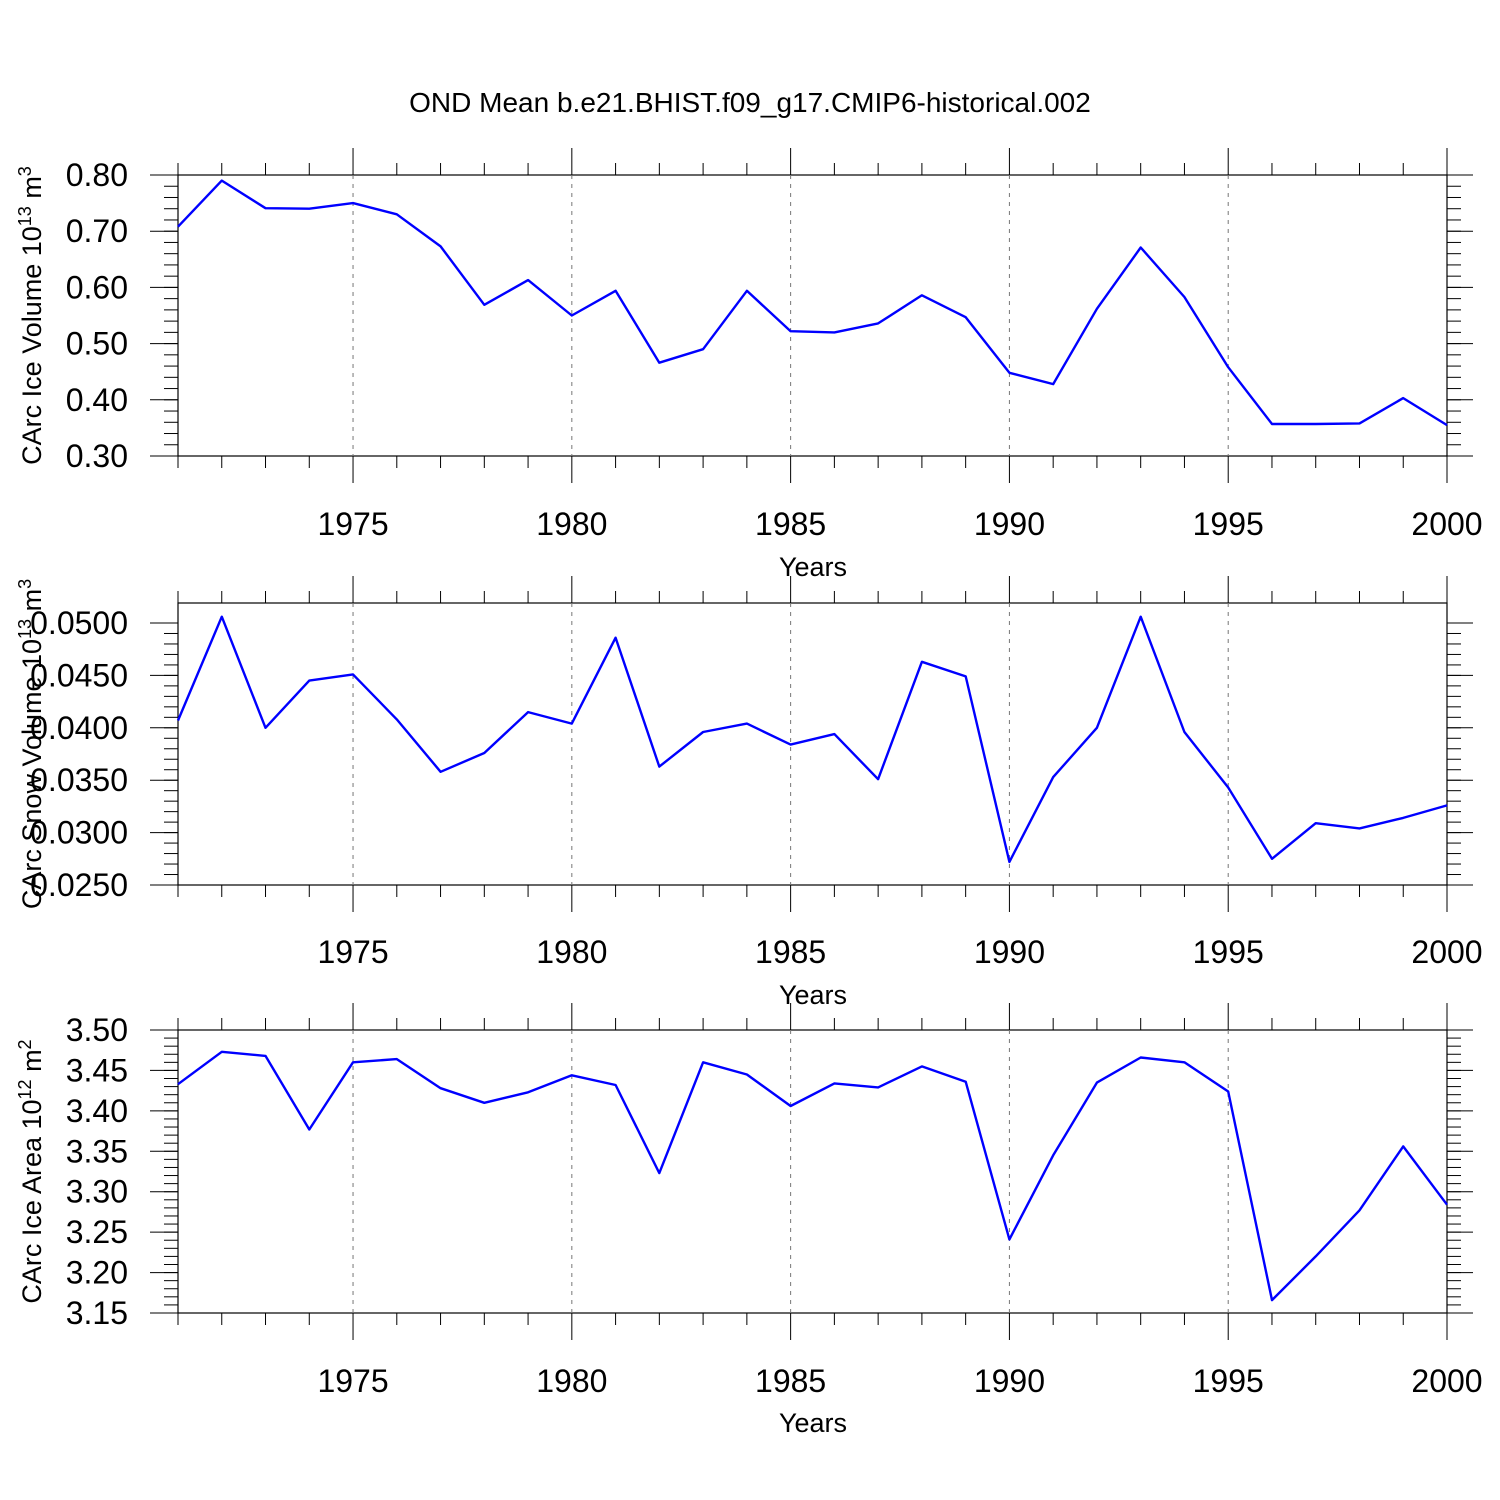 The image size is (1500, 1500). I want to click on y-tick-label: 3.20, so click(97, 1273).